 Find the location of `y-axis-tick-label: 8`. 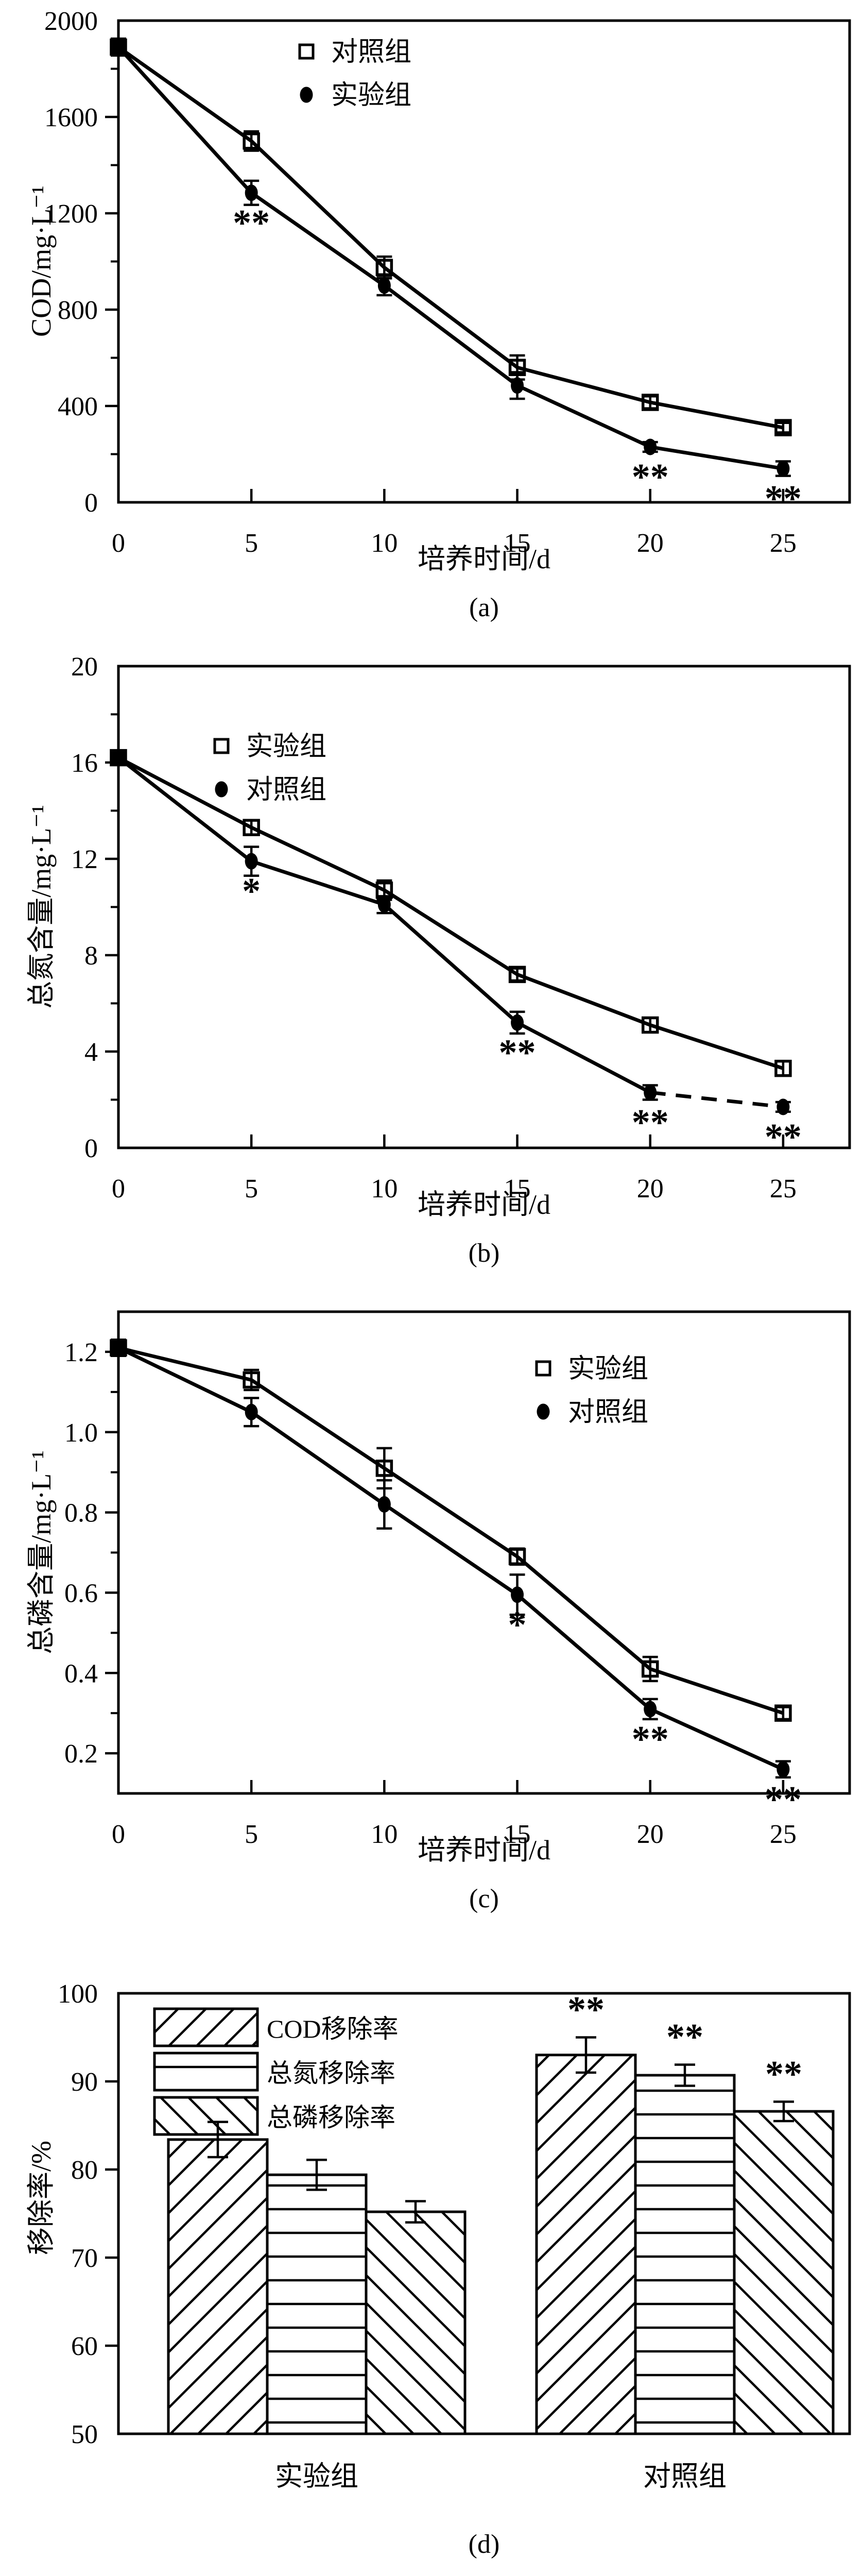

y-axis-tick-label: 8 is located at coordinates (91, 956).